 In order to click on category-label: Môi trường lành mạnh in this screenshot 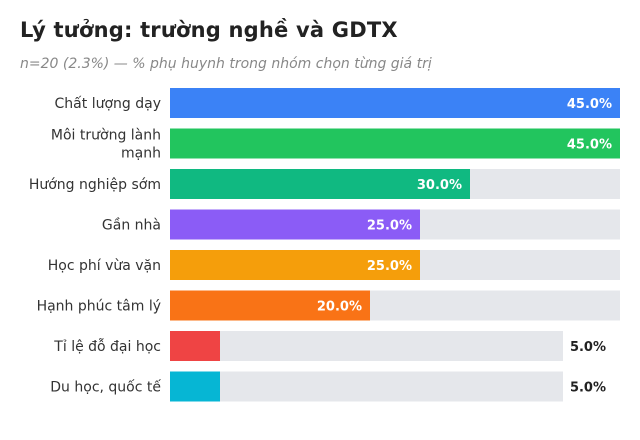, I will do `click(106, 145)`.